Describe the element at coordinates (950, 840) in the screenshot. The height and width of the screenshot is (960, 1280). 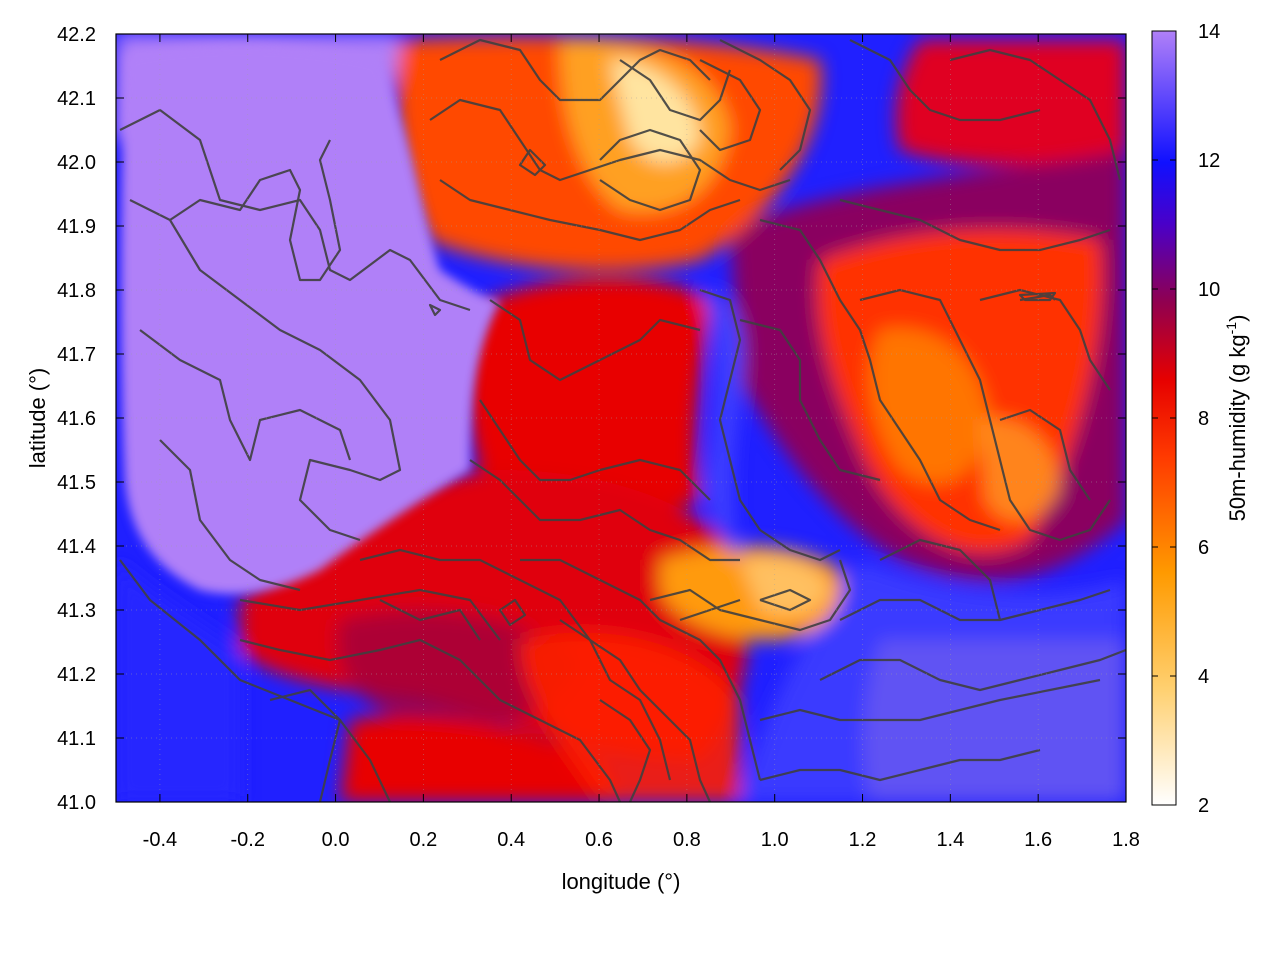
I see `x-tick-label: 1.4` at that location.